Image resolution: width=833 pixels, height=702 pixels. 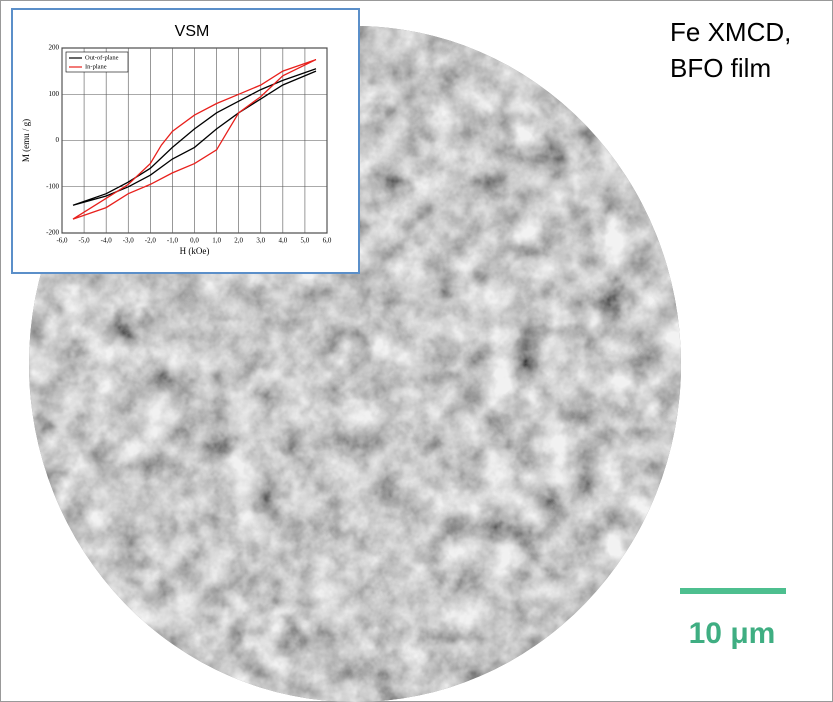 I want to click on x-tick-label: -3,0, so click(x=129, y=241).